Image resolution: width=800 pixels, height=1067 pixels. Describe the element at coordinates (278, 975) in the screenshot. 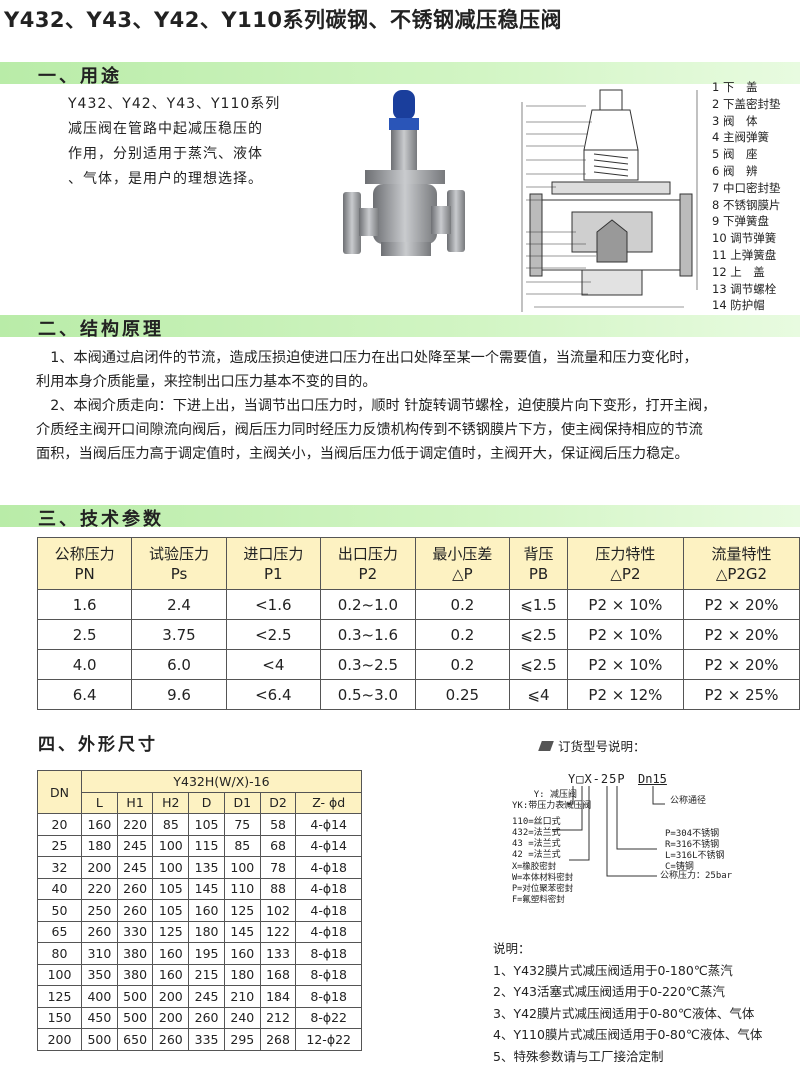

I see `dim-cell: 168` at that location.